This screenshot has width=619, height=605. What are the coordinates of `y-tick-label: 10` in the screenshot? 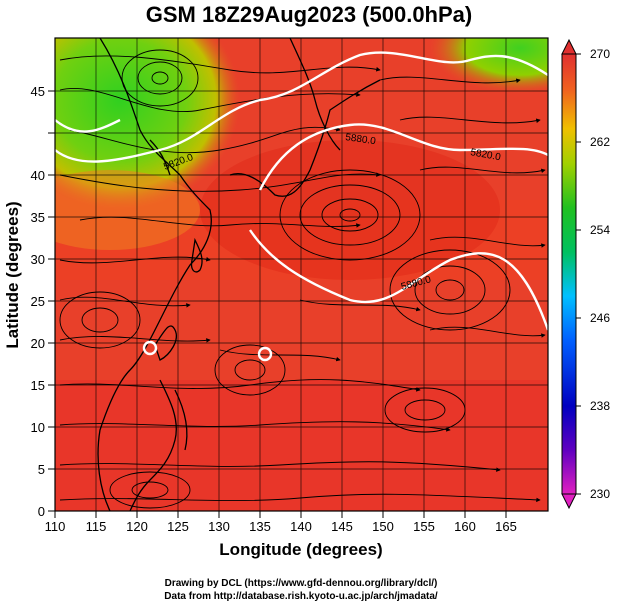 It's located at (38, 427).